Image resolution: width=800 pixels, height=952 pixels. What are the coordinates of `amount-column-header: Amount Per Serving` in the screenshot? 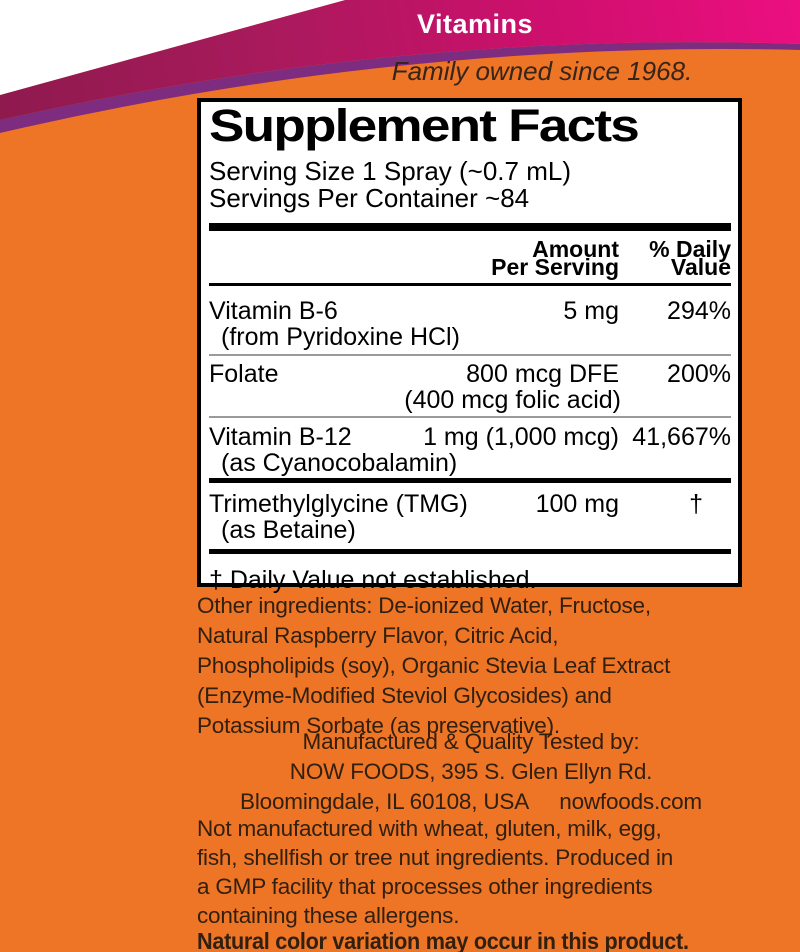 It's located at (555, 258).